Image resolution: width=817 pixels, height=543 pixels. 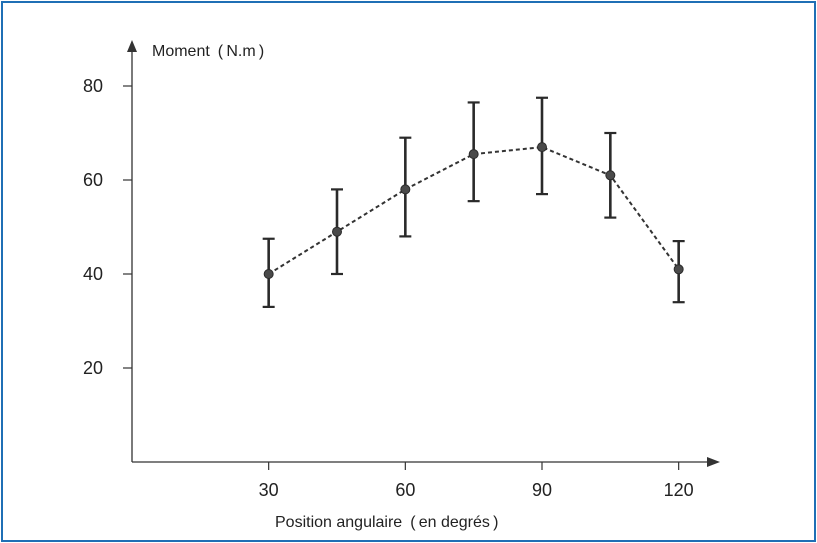 What do you see at coordinates (269, 490) in the screenshot?
I see `x-tick-label: 30` at bounding box center [269, 490].